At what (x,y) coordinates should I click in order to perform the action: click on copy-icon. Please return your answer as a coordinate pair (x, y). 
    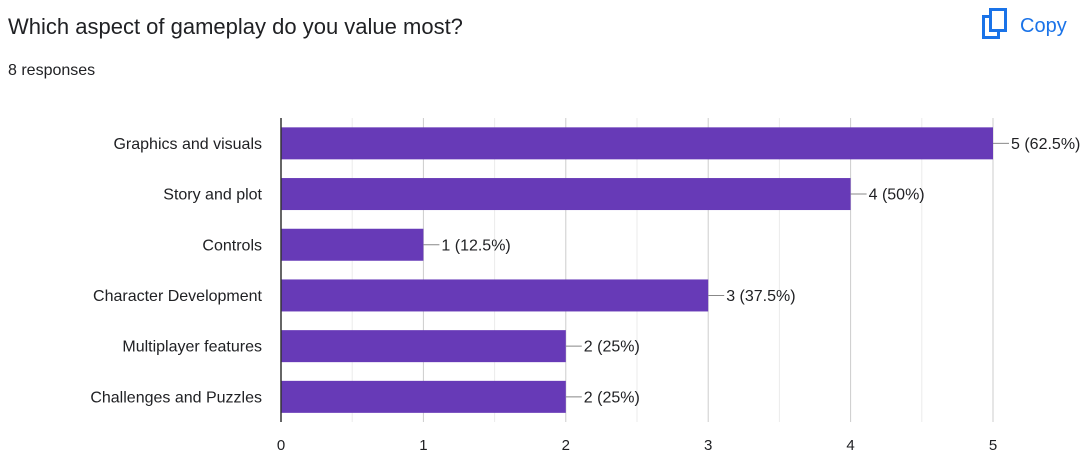
    Looking at the image, I should click on (995, 26).